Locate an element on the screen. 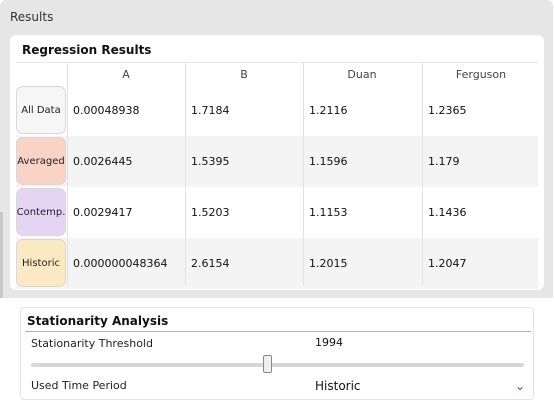  table-row: Averaged 0.0026445 1.5395 1.1596 1.179 is located at coordinates (277, 161).